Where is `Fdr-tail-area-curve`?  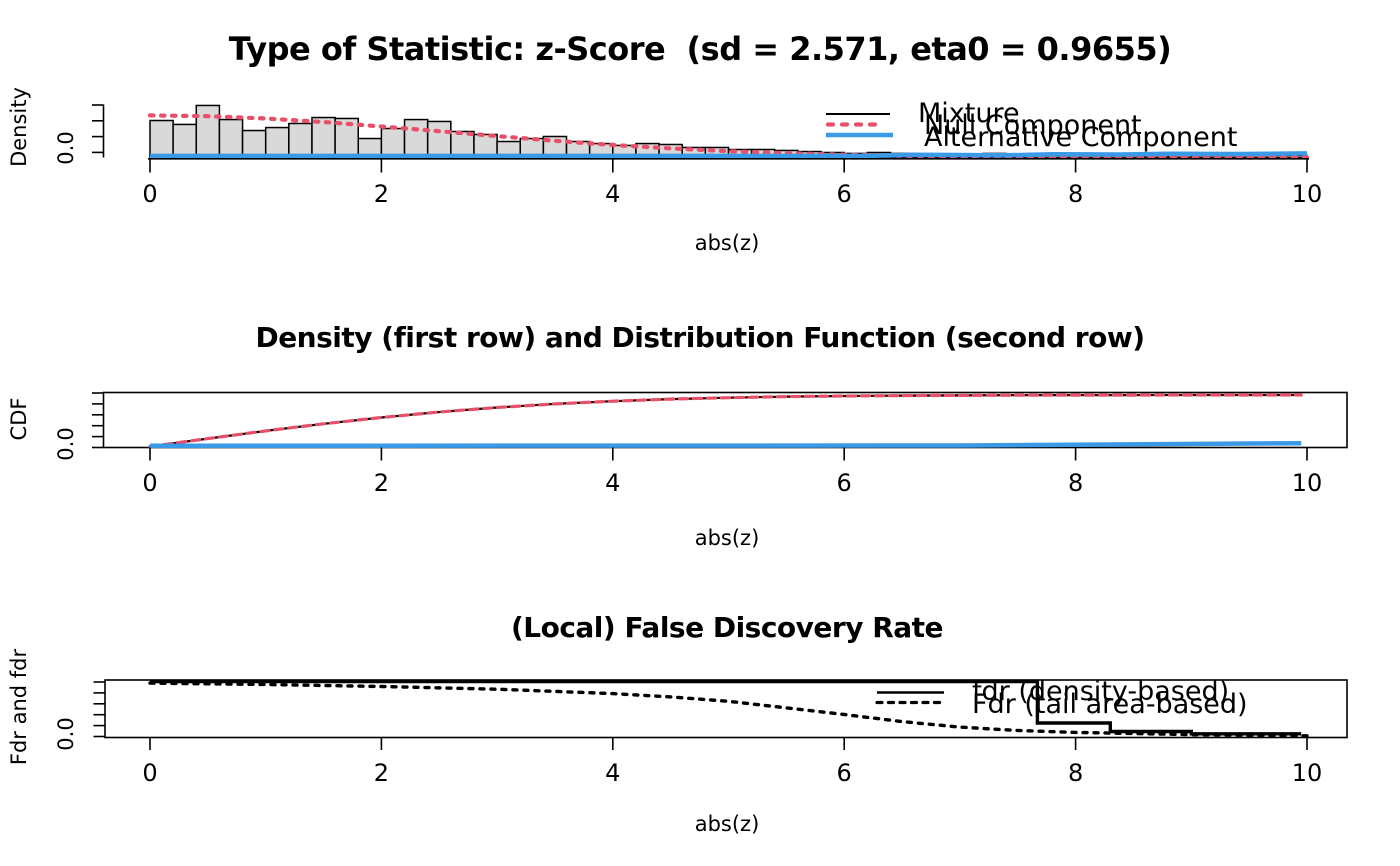 Fdr-tail-area-curve is located at coordinates (728, 709).